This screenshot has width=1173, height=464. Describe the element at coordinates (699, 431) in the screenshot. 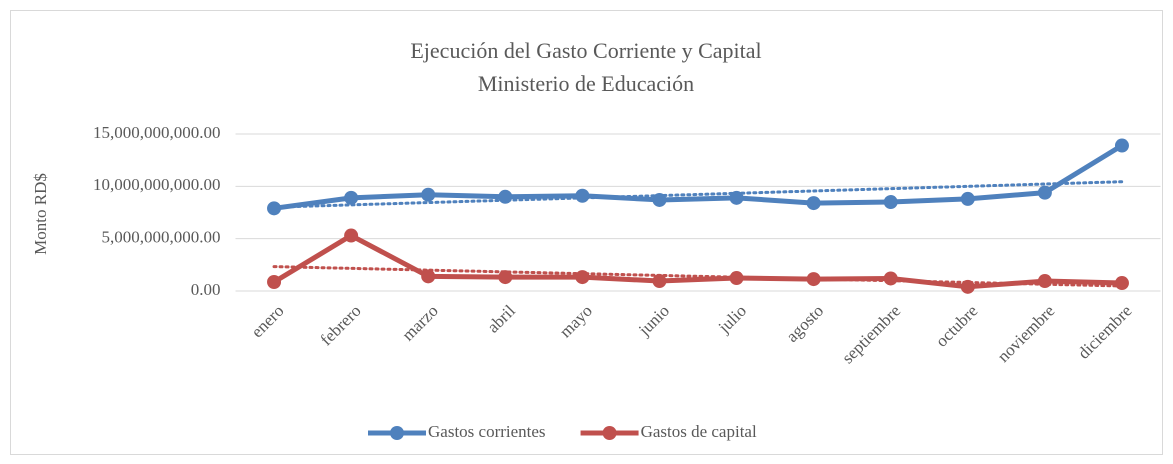

I see `legend-label: Gastos de capital` at that location.